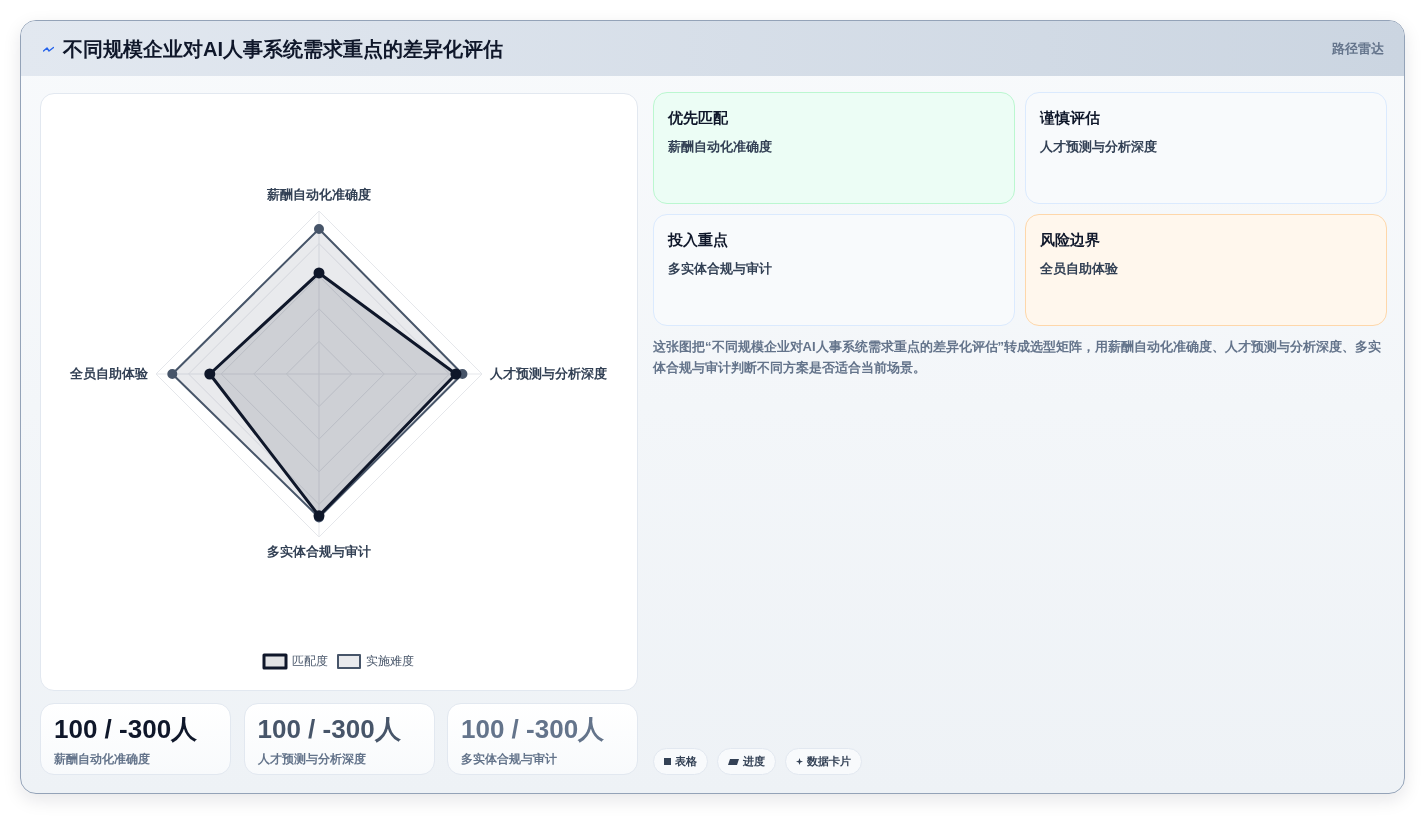 The height and width of the screenshot is (816, 1426). What do you see at coordinates (390, 660) in the screenshot?
I see `legend-label: 实施难度` at bounding box center [390, 660].